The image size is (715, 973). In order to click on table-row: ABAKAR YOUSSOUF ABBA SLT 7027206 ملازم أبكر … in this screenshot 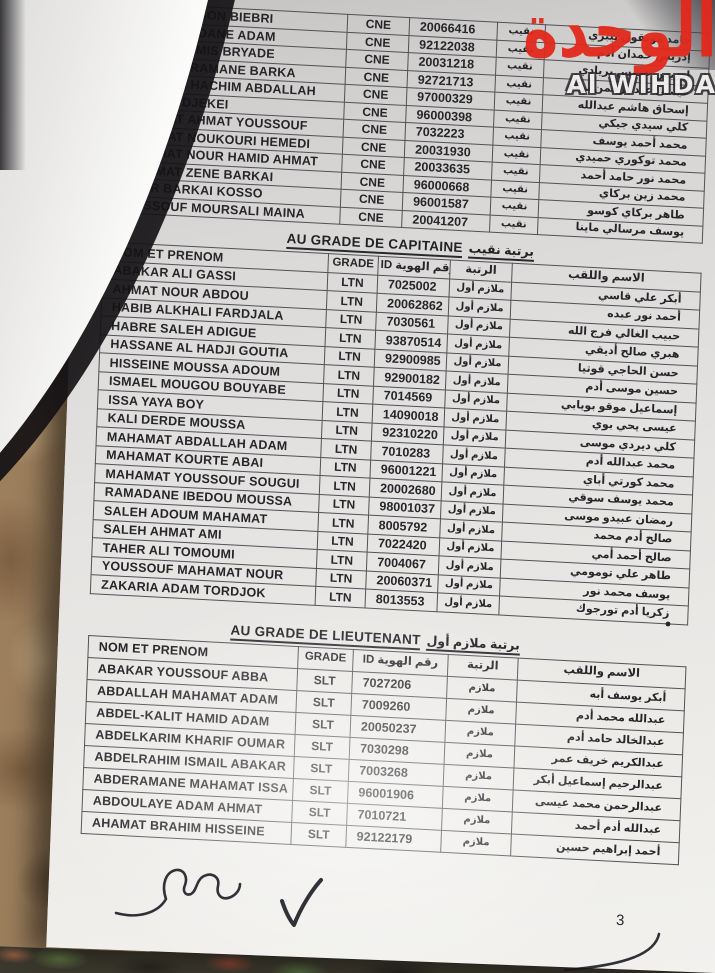, I will do `click(386, 684)`.